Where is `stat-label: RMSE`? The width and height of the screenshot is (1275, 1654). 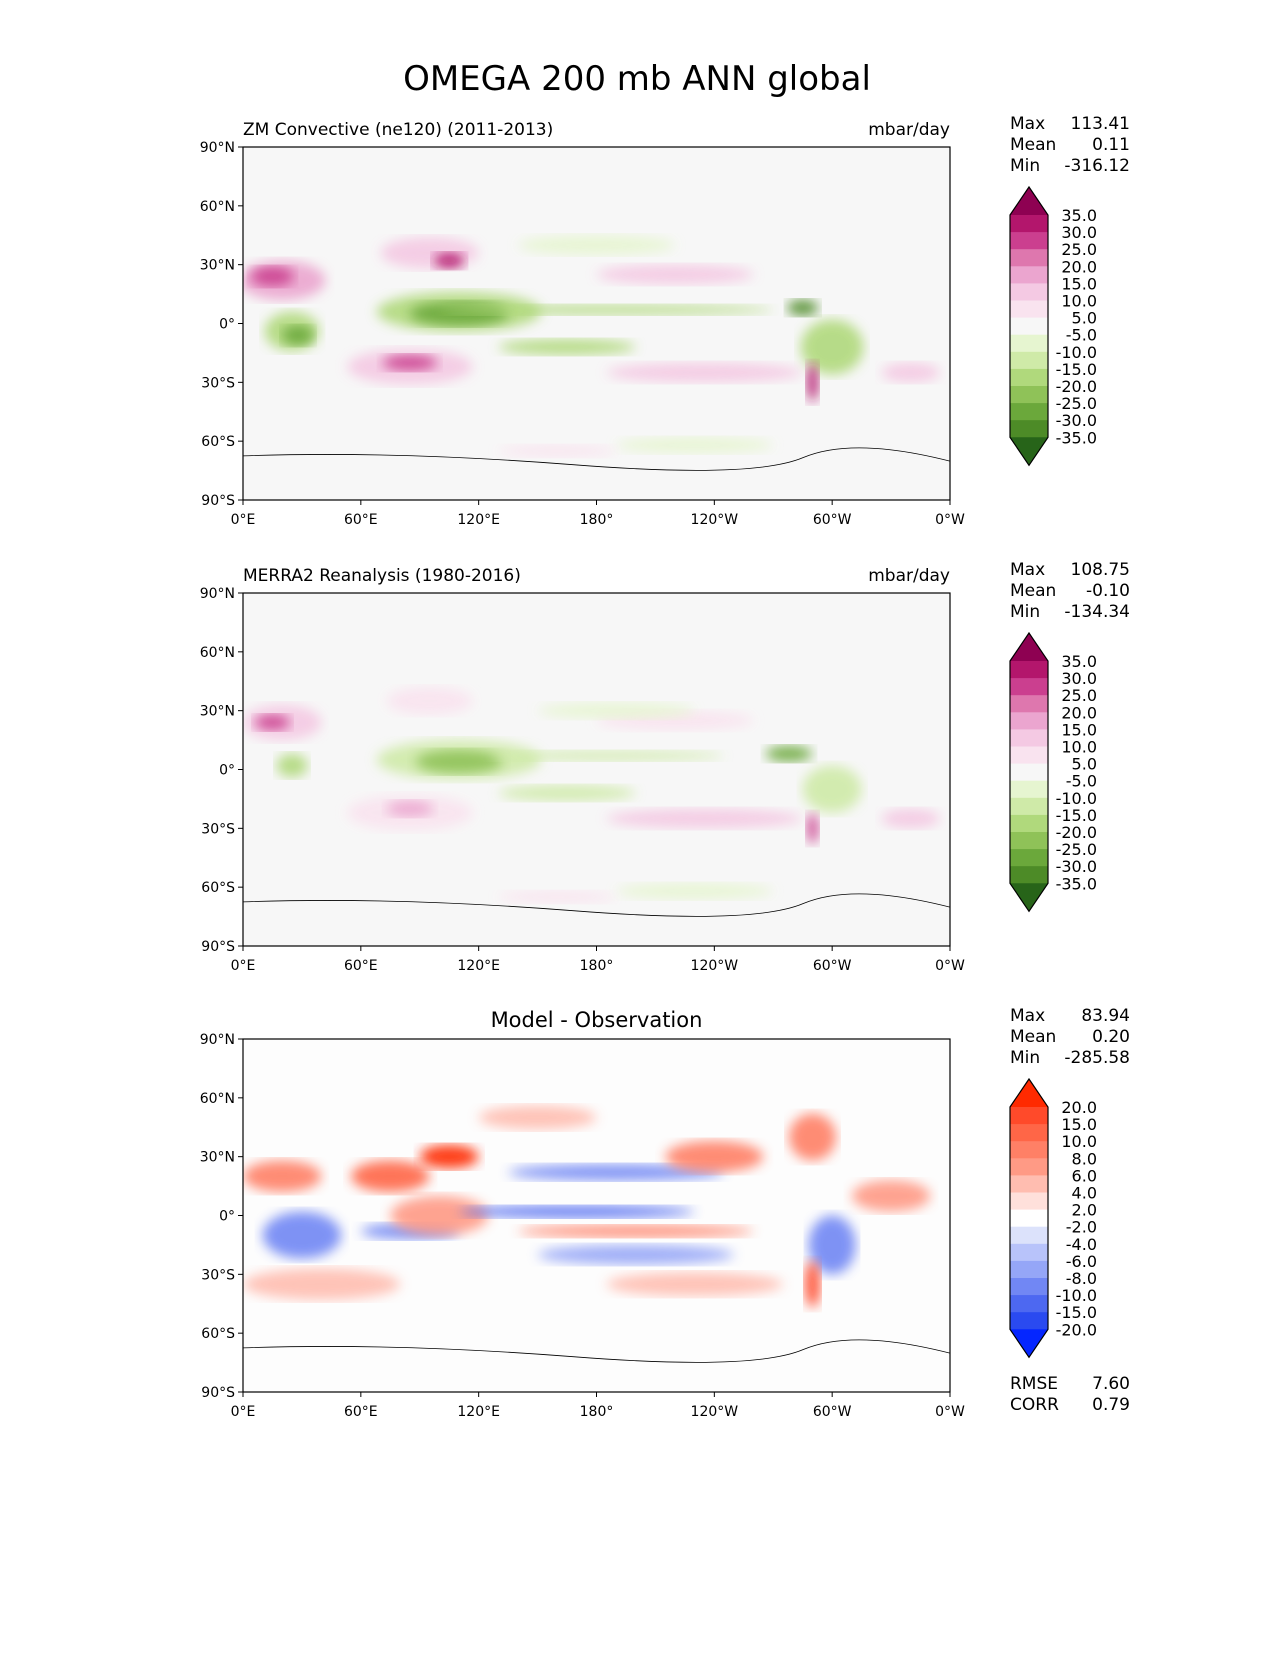
stat-label: RMSE is located at coordinates (1034, 1384).